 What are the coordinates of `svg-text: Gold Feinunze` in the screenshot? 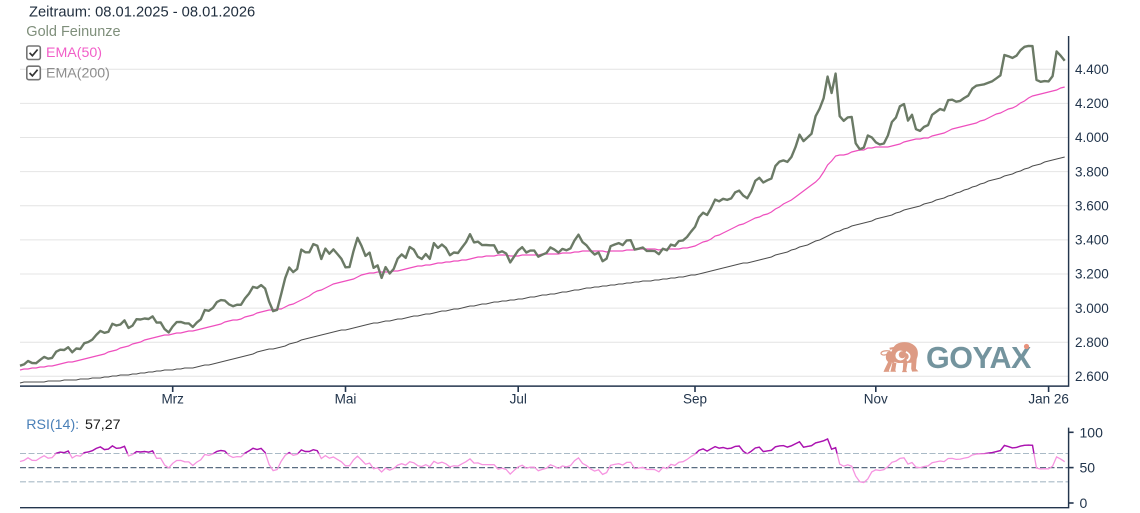 It's located at (73, 32).